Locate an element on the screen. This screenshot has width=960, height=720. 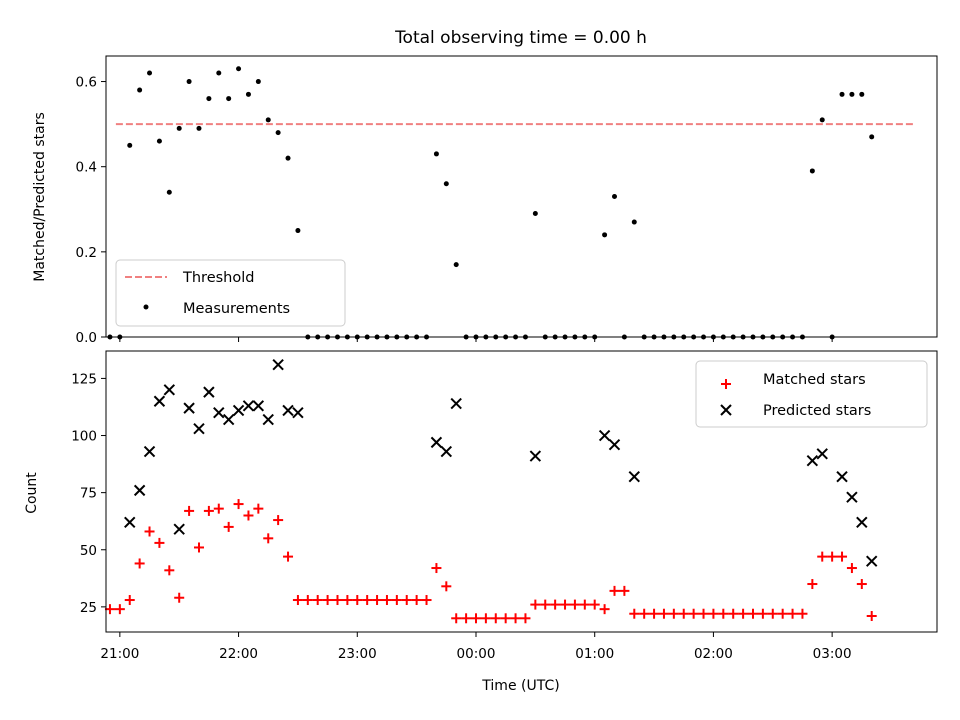
predicted-legend-swatch is located at coordinates (726, 410).